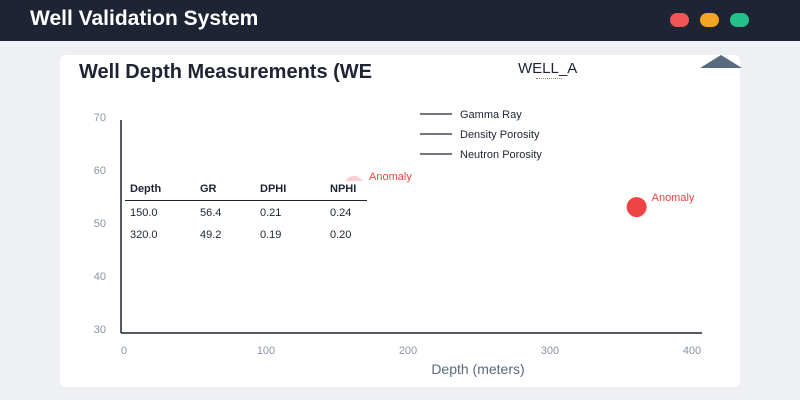  Describe the element at coordinates (144, 18) in the screenshot. I see `app-title: Well Validation System` at that location.